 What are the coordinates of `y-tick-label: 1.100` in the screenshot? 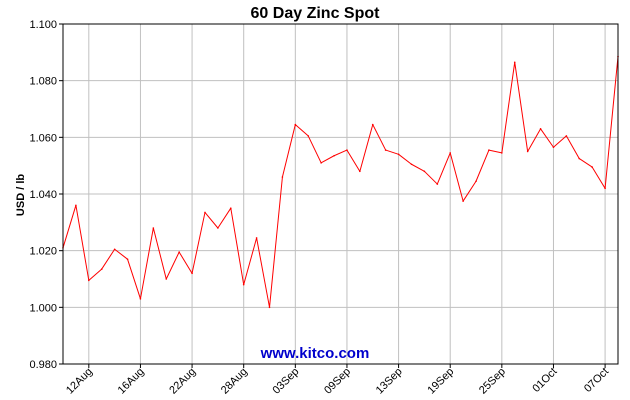 It's located at (43, 25).